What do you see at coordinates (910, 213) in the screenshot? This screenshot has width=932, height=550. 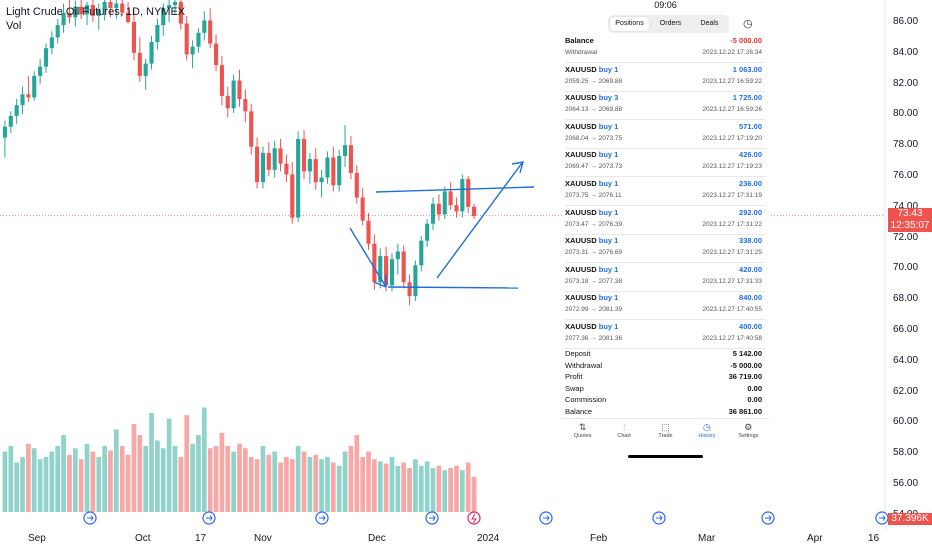 I see `last-price: 73.43` at bounding box center [910, 213].